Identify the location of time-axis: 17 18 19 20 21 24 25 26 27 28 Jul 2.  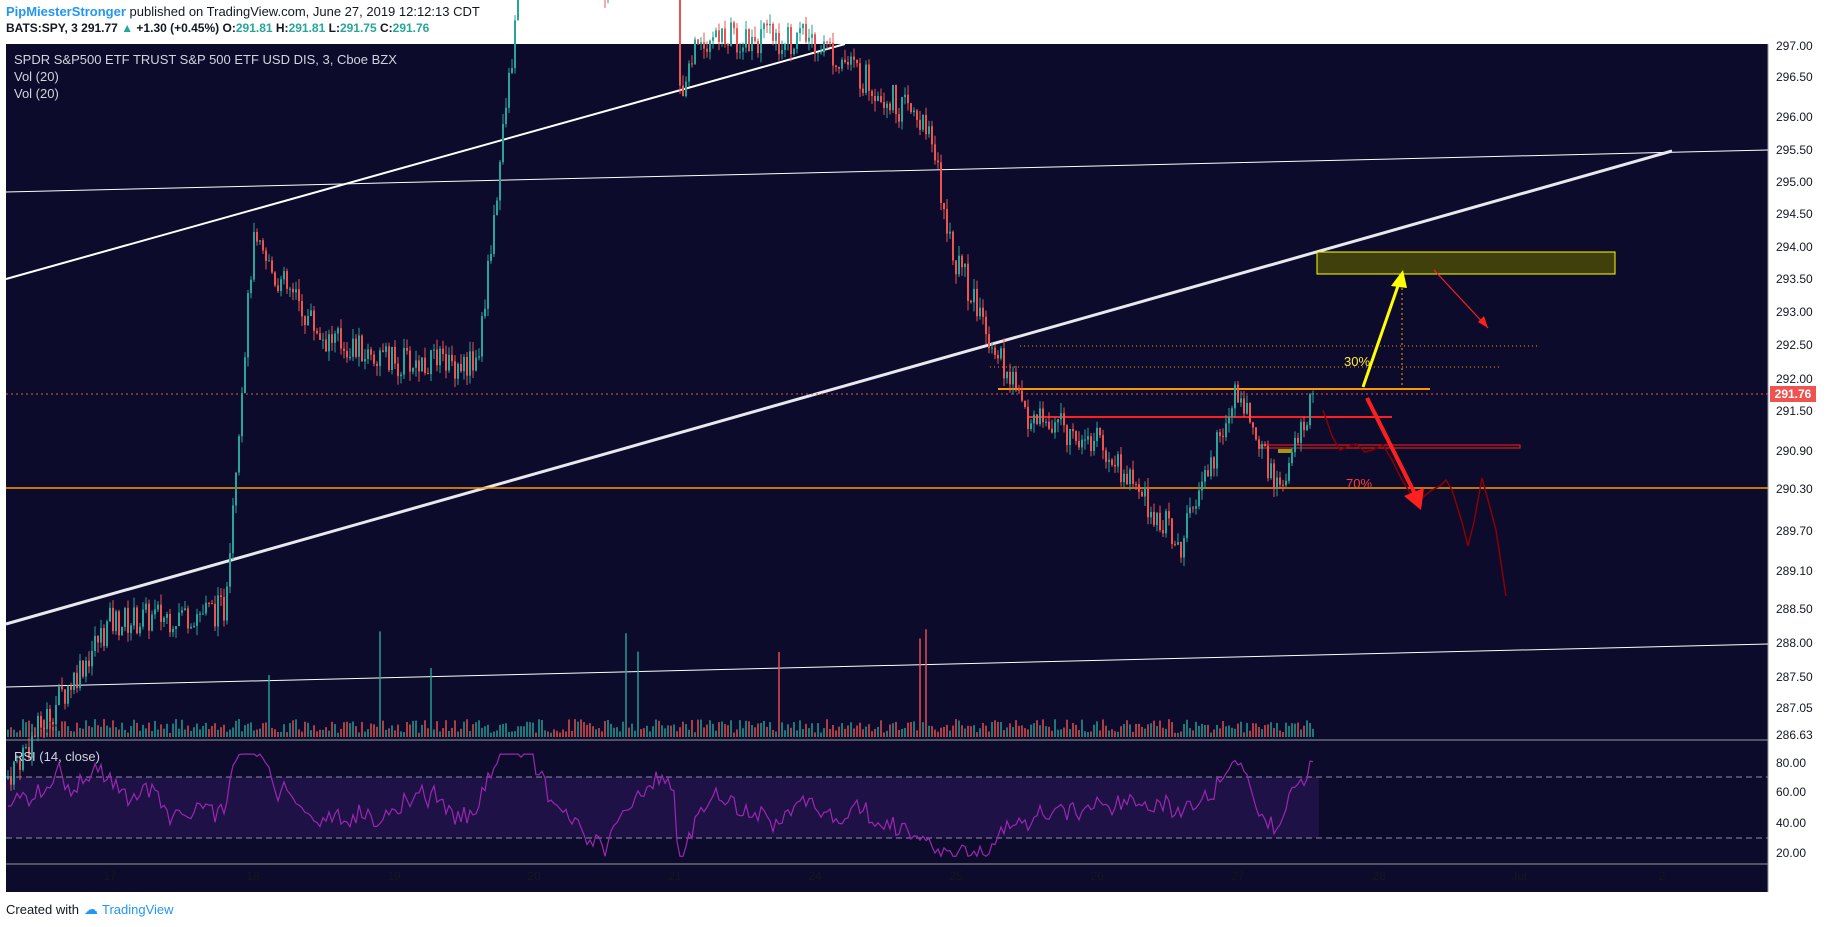
(884, 876).